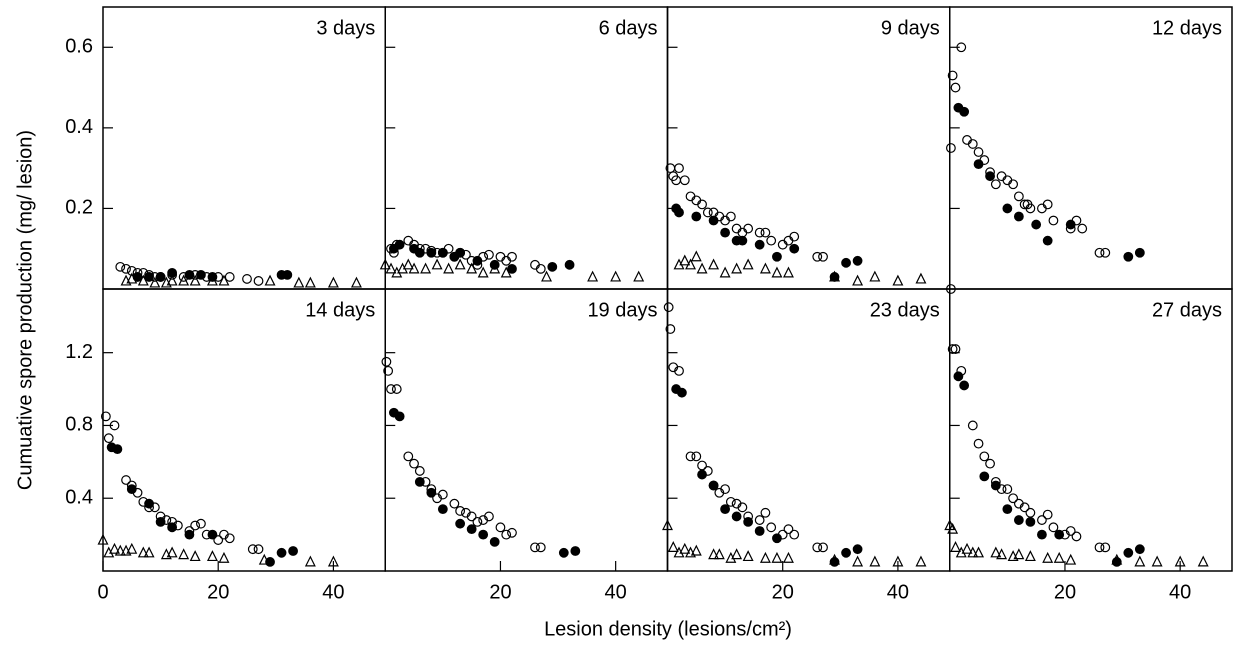  Describe the element at coordinates (910, 28) in the screenshot. I see `panel-title: 9 days` at that location.